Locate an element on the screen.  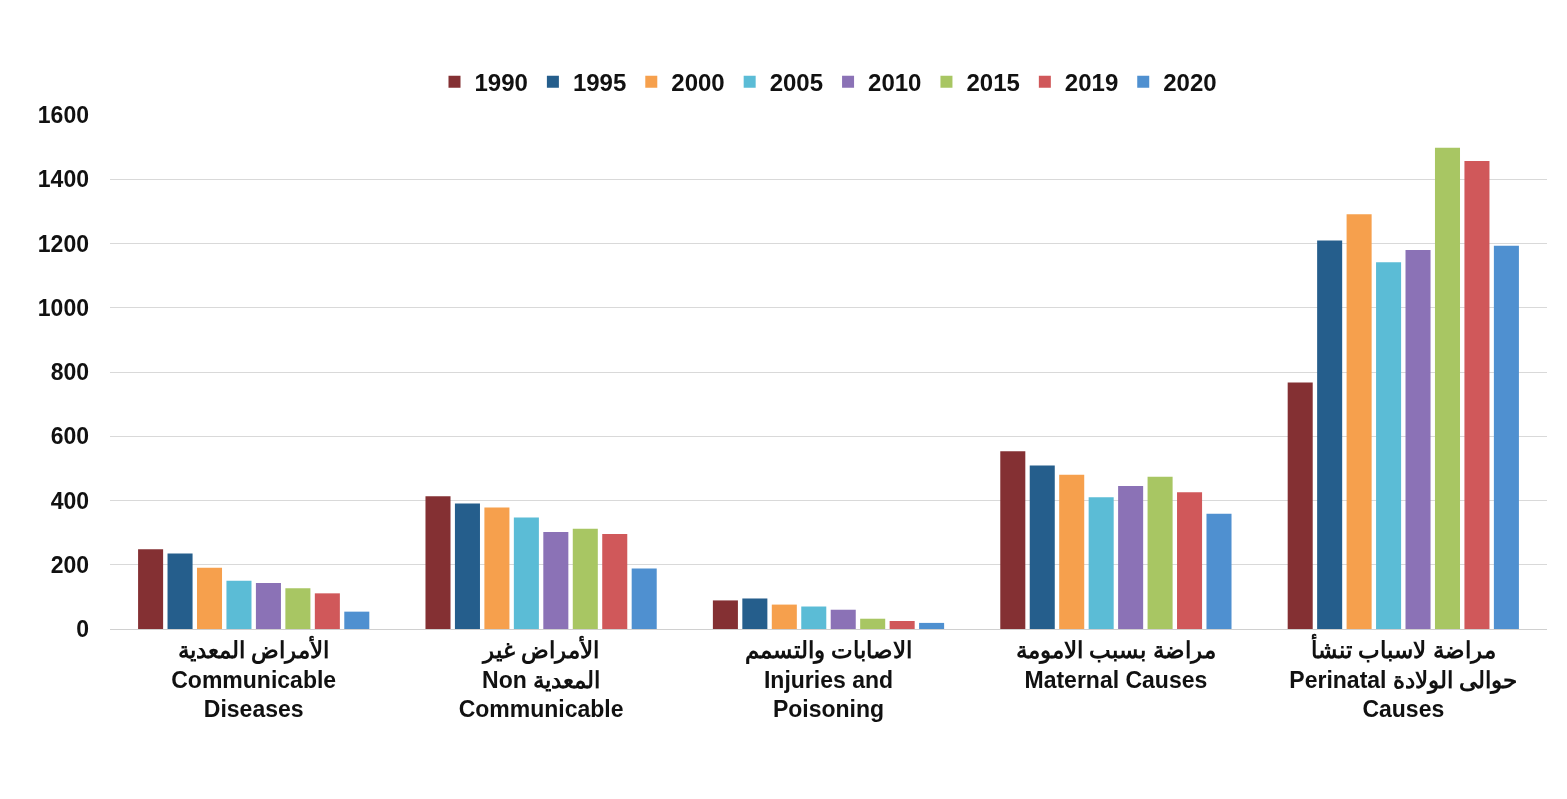
y-tick-label: 600 is located at coordinates (69, 436).